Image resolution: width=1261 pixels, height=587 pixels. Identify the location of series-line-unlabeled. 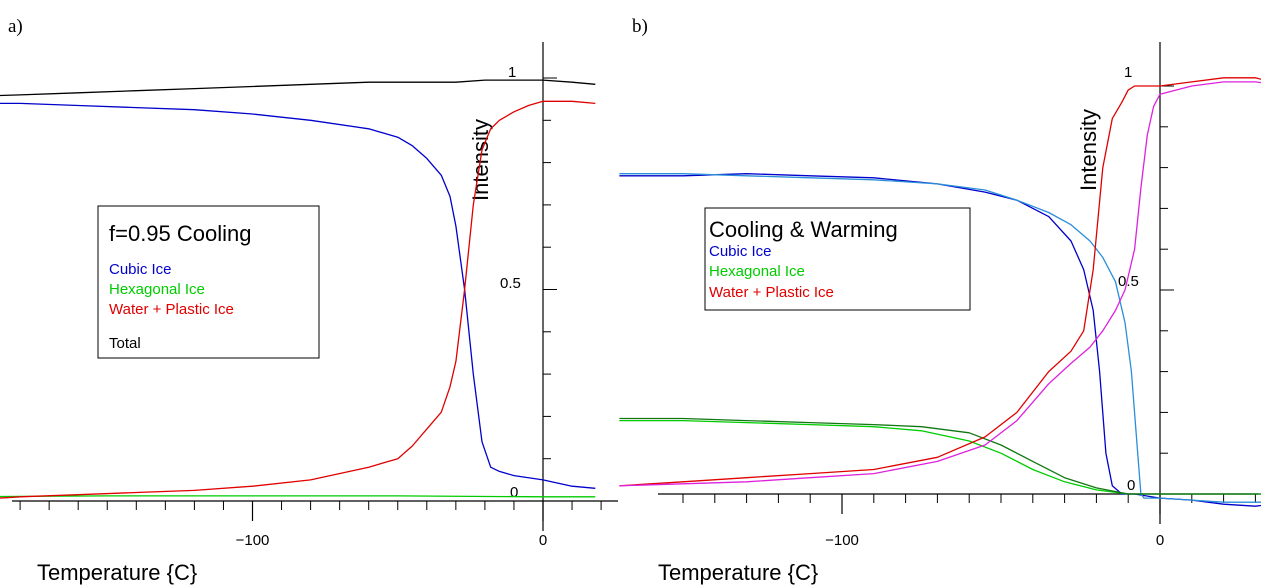
(940, 456).